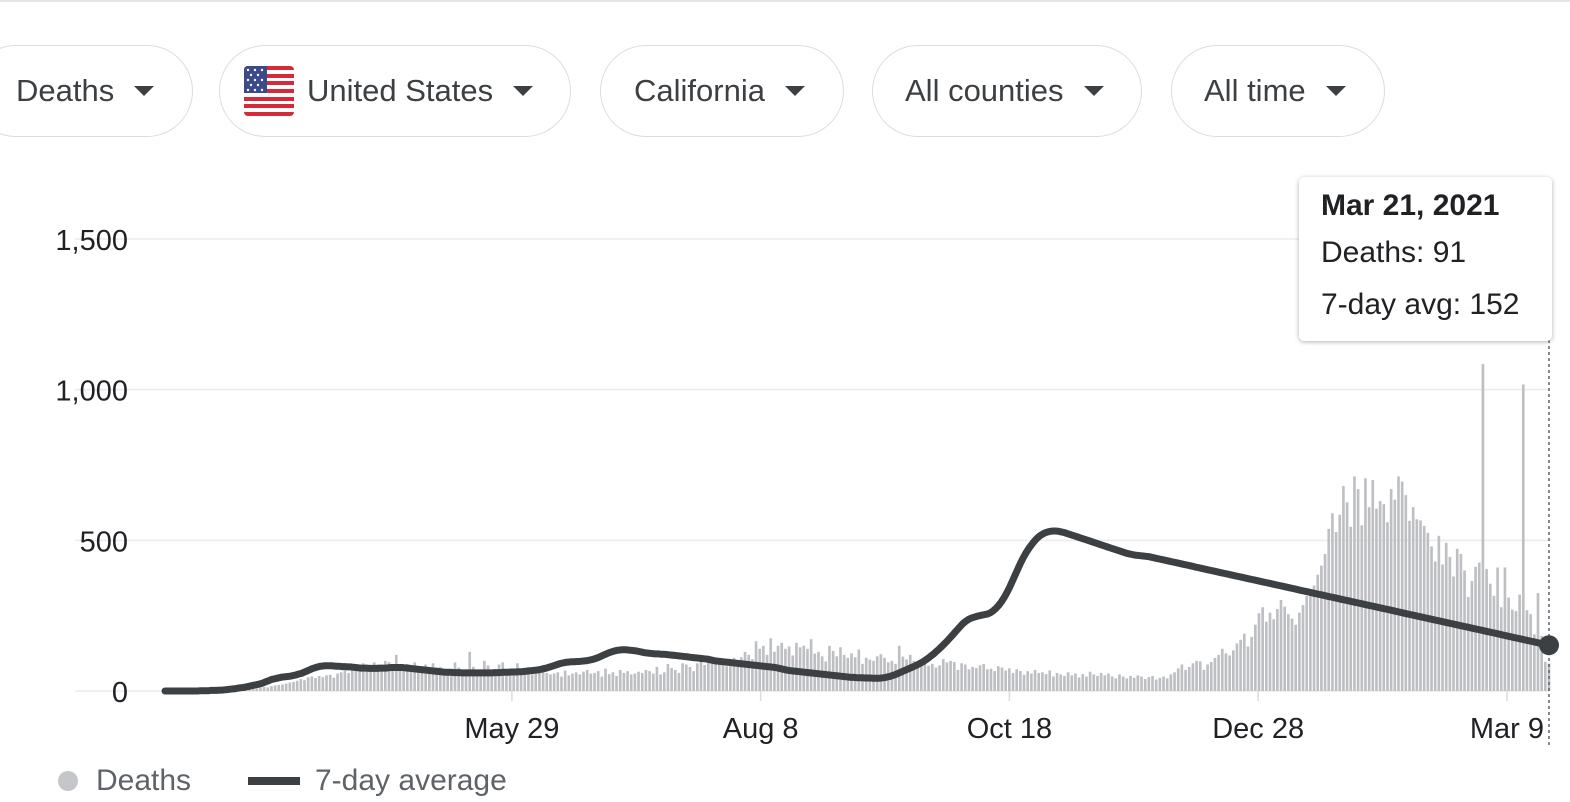 The image size is (1570, 802). What do you see at coordinates (722, 91) in the screenshot?
I see `region-dropdown: California` at bounding box center [722, 91].